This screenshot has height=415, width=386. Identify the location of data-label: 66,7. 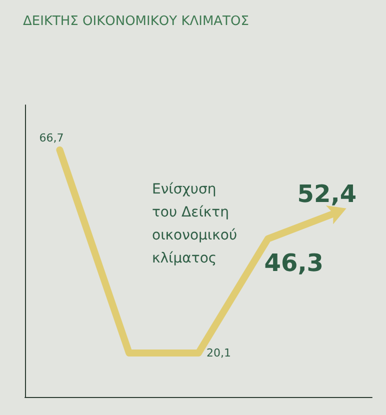
(51, 137).